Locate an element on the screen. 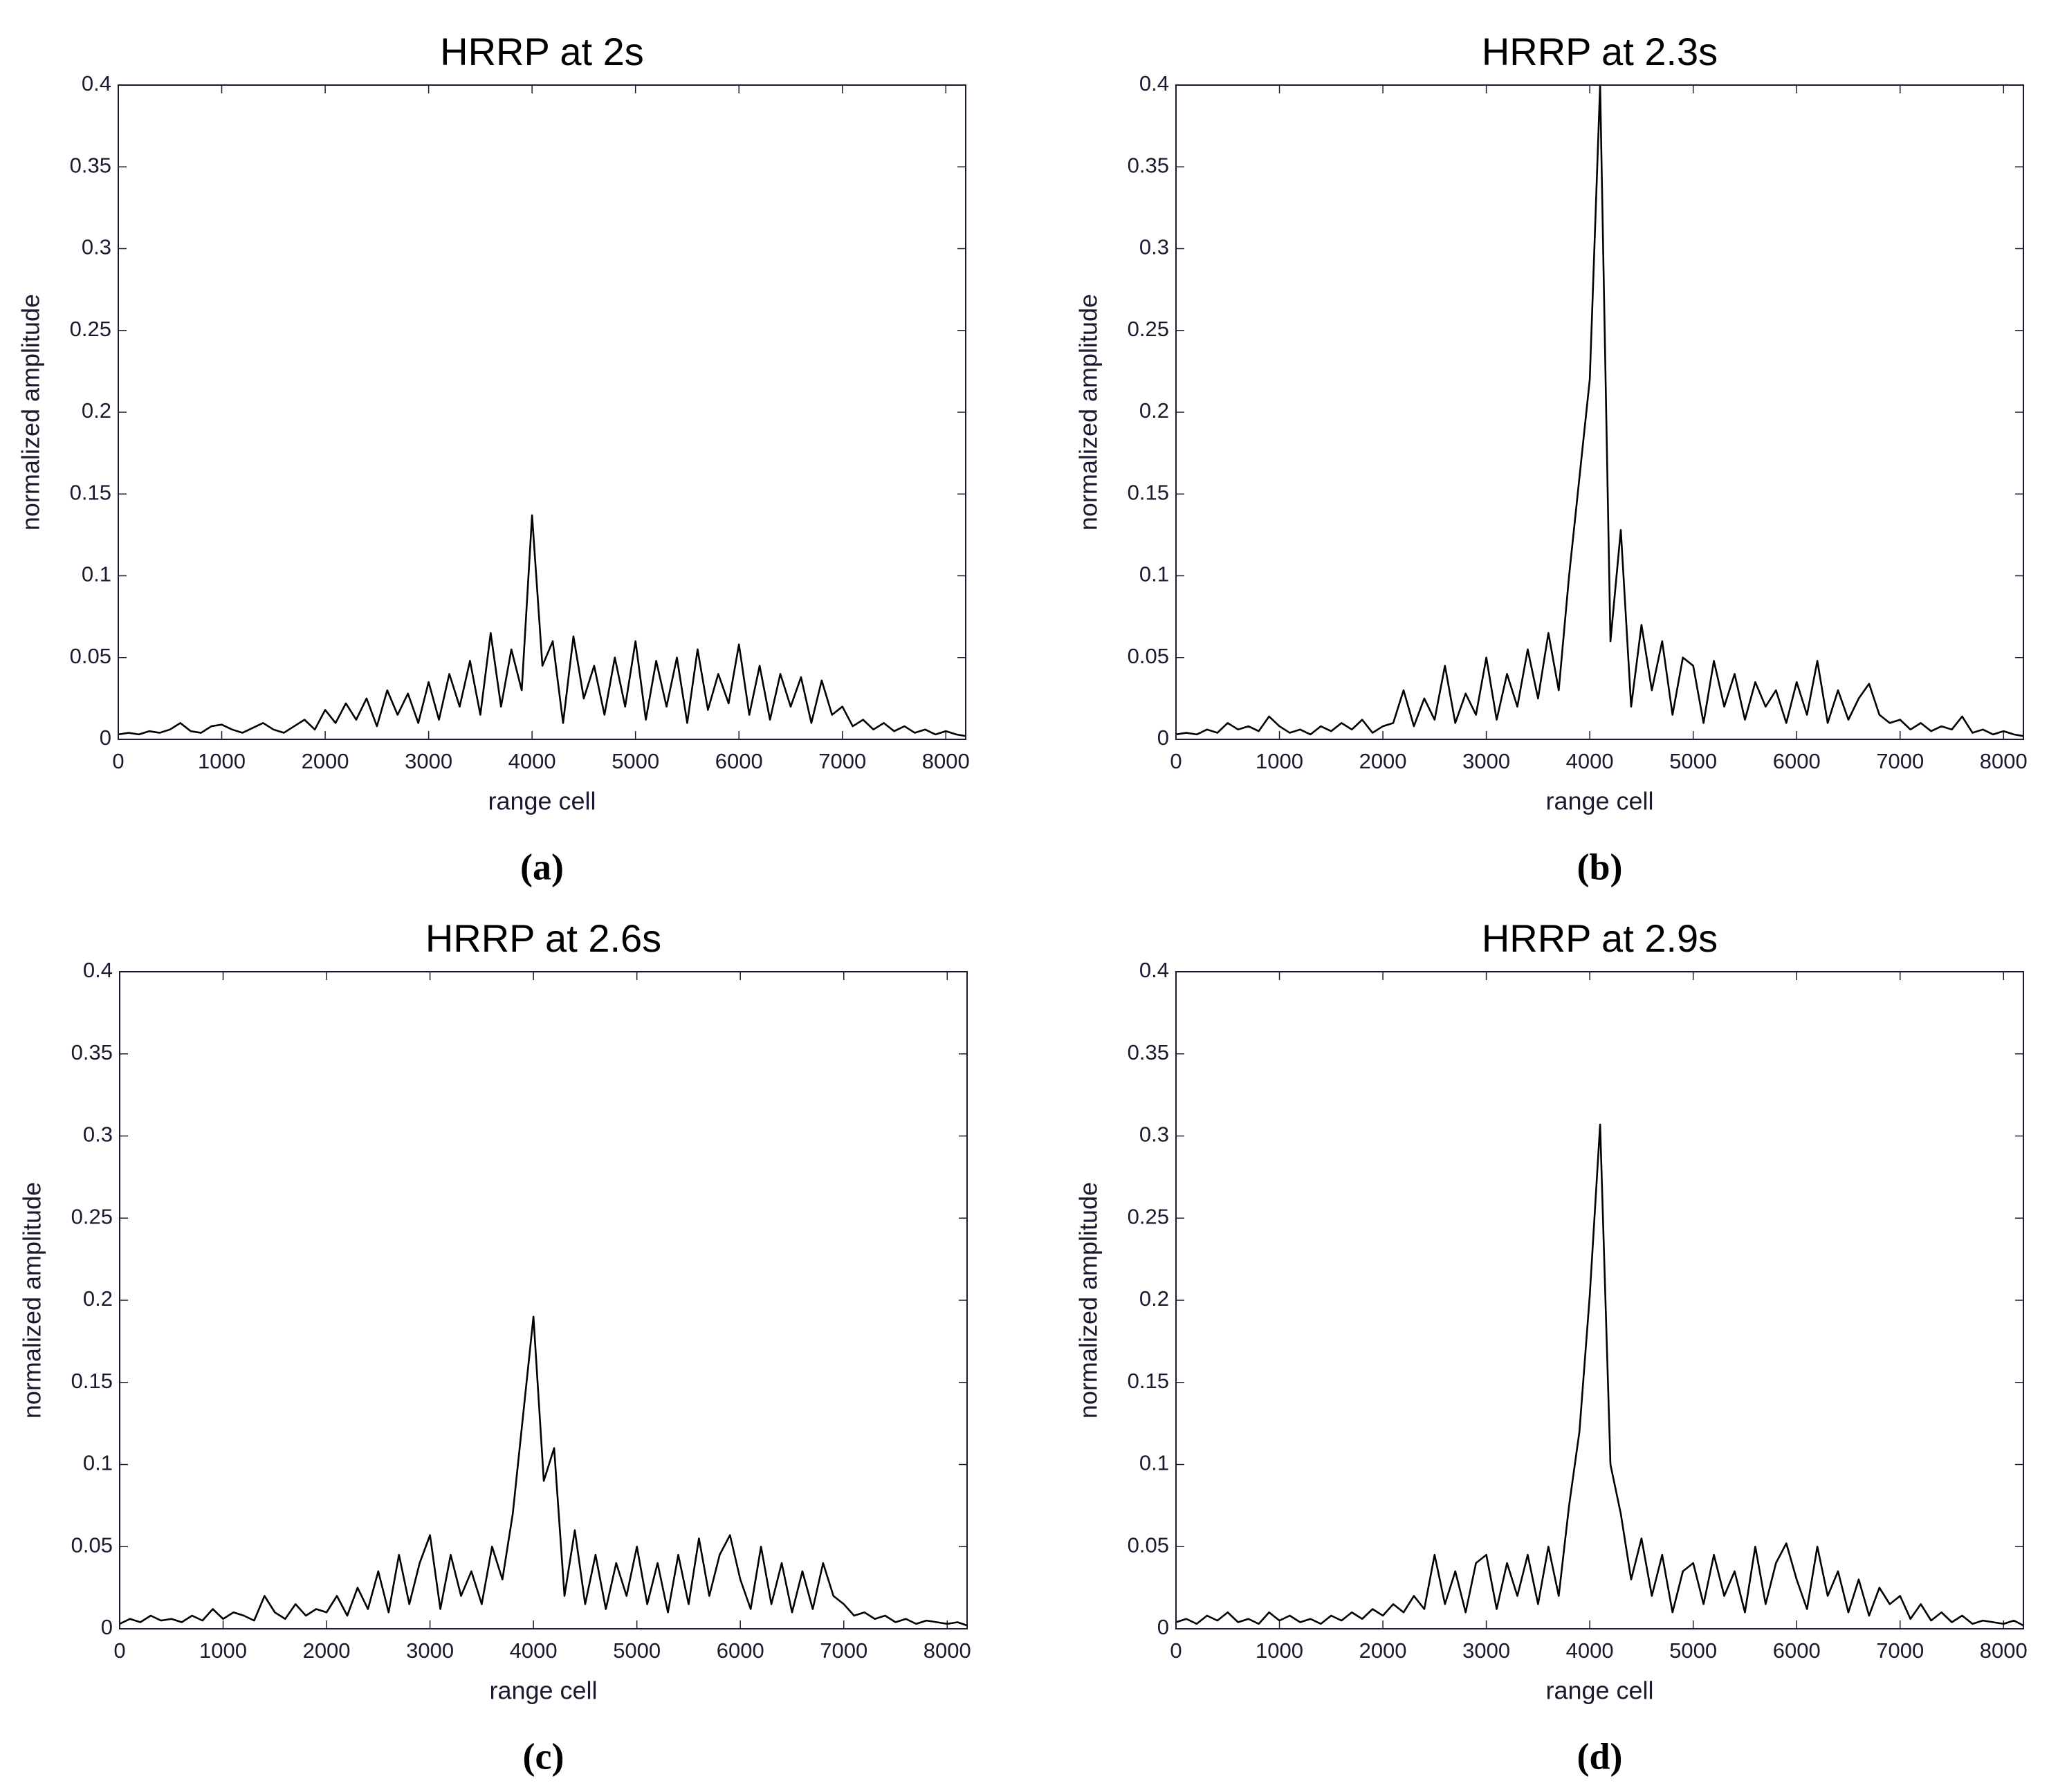 The height and width of the screenshot is (1792, 2049). subplot-title: HRRP at 2.6s is located at coordinates (543, 938).